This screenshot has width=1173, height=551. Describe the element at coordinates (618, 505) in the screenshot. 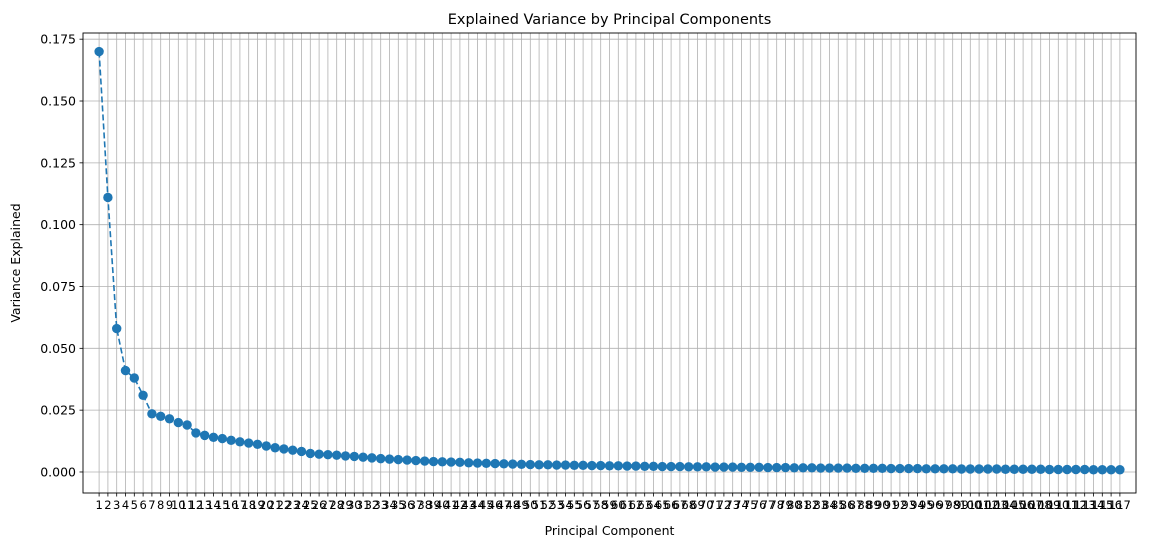

I see `x-tick-label: 60` at that location.